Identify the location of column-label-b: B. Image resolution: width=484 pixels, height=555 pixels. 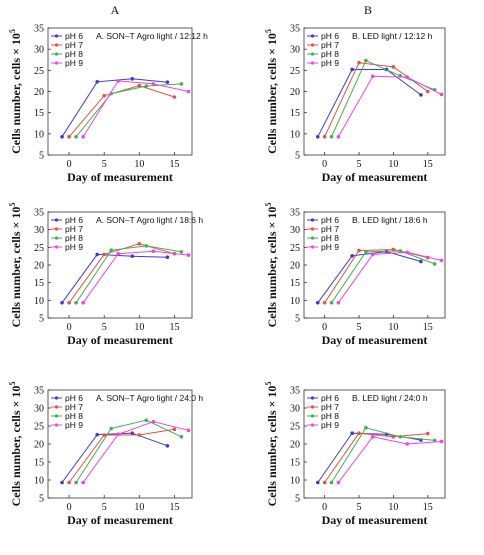
(368, 10).